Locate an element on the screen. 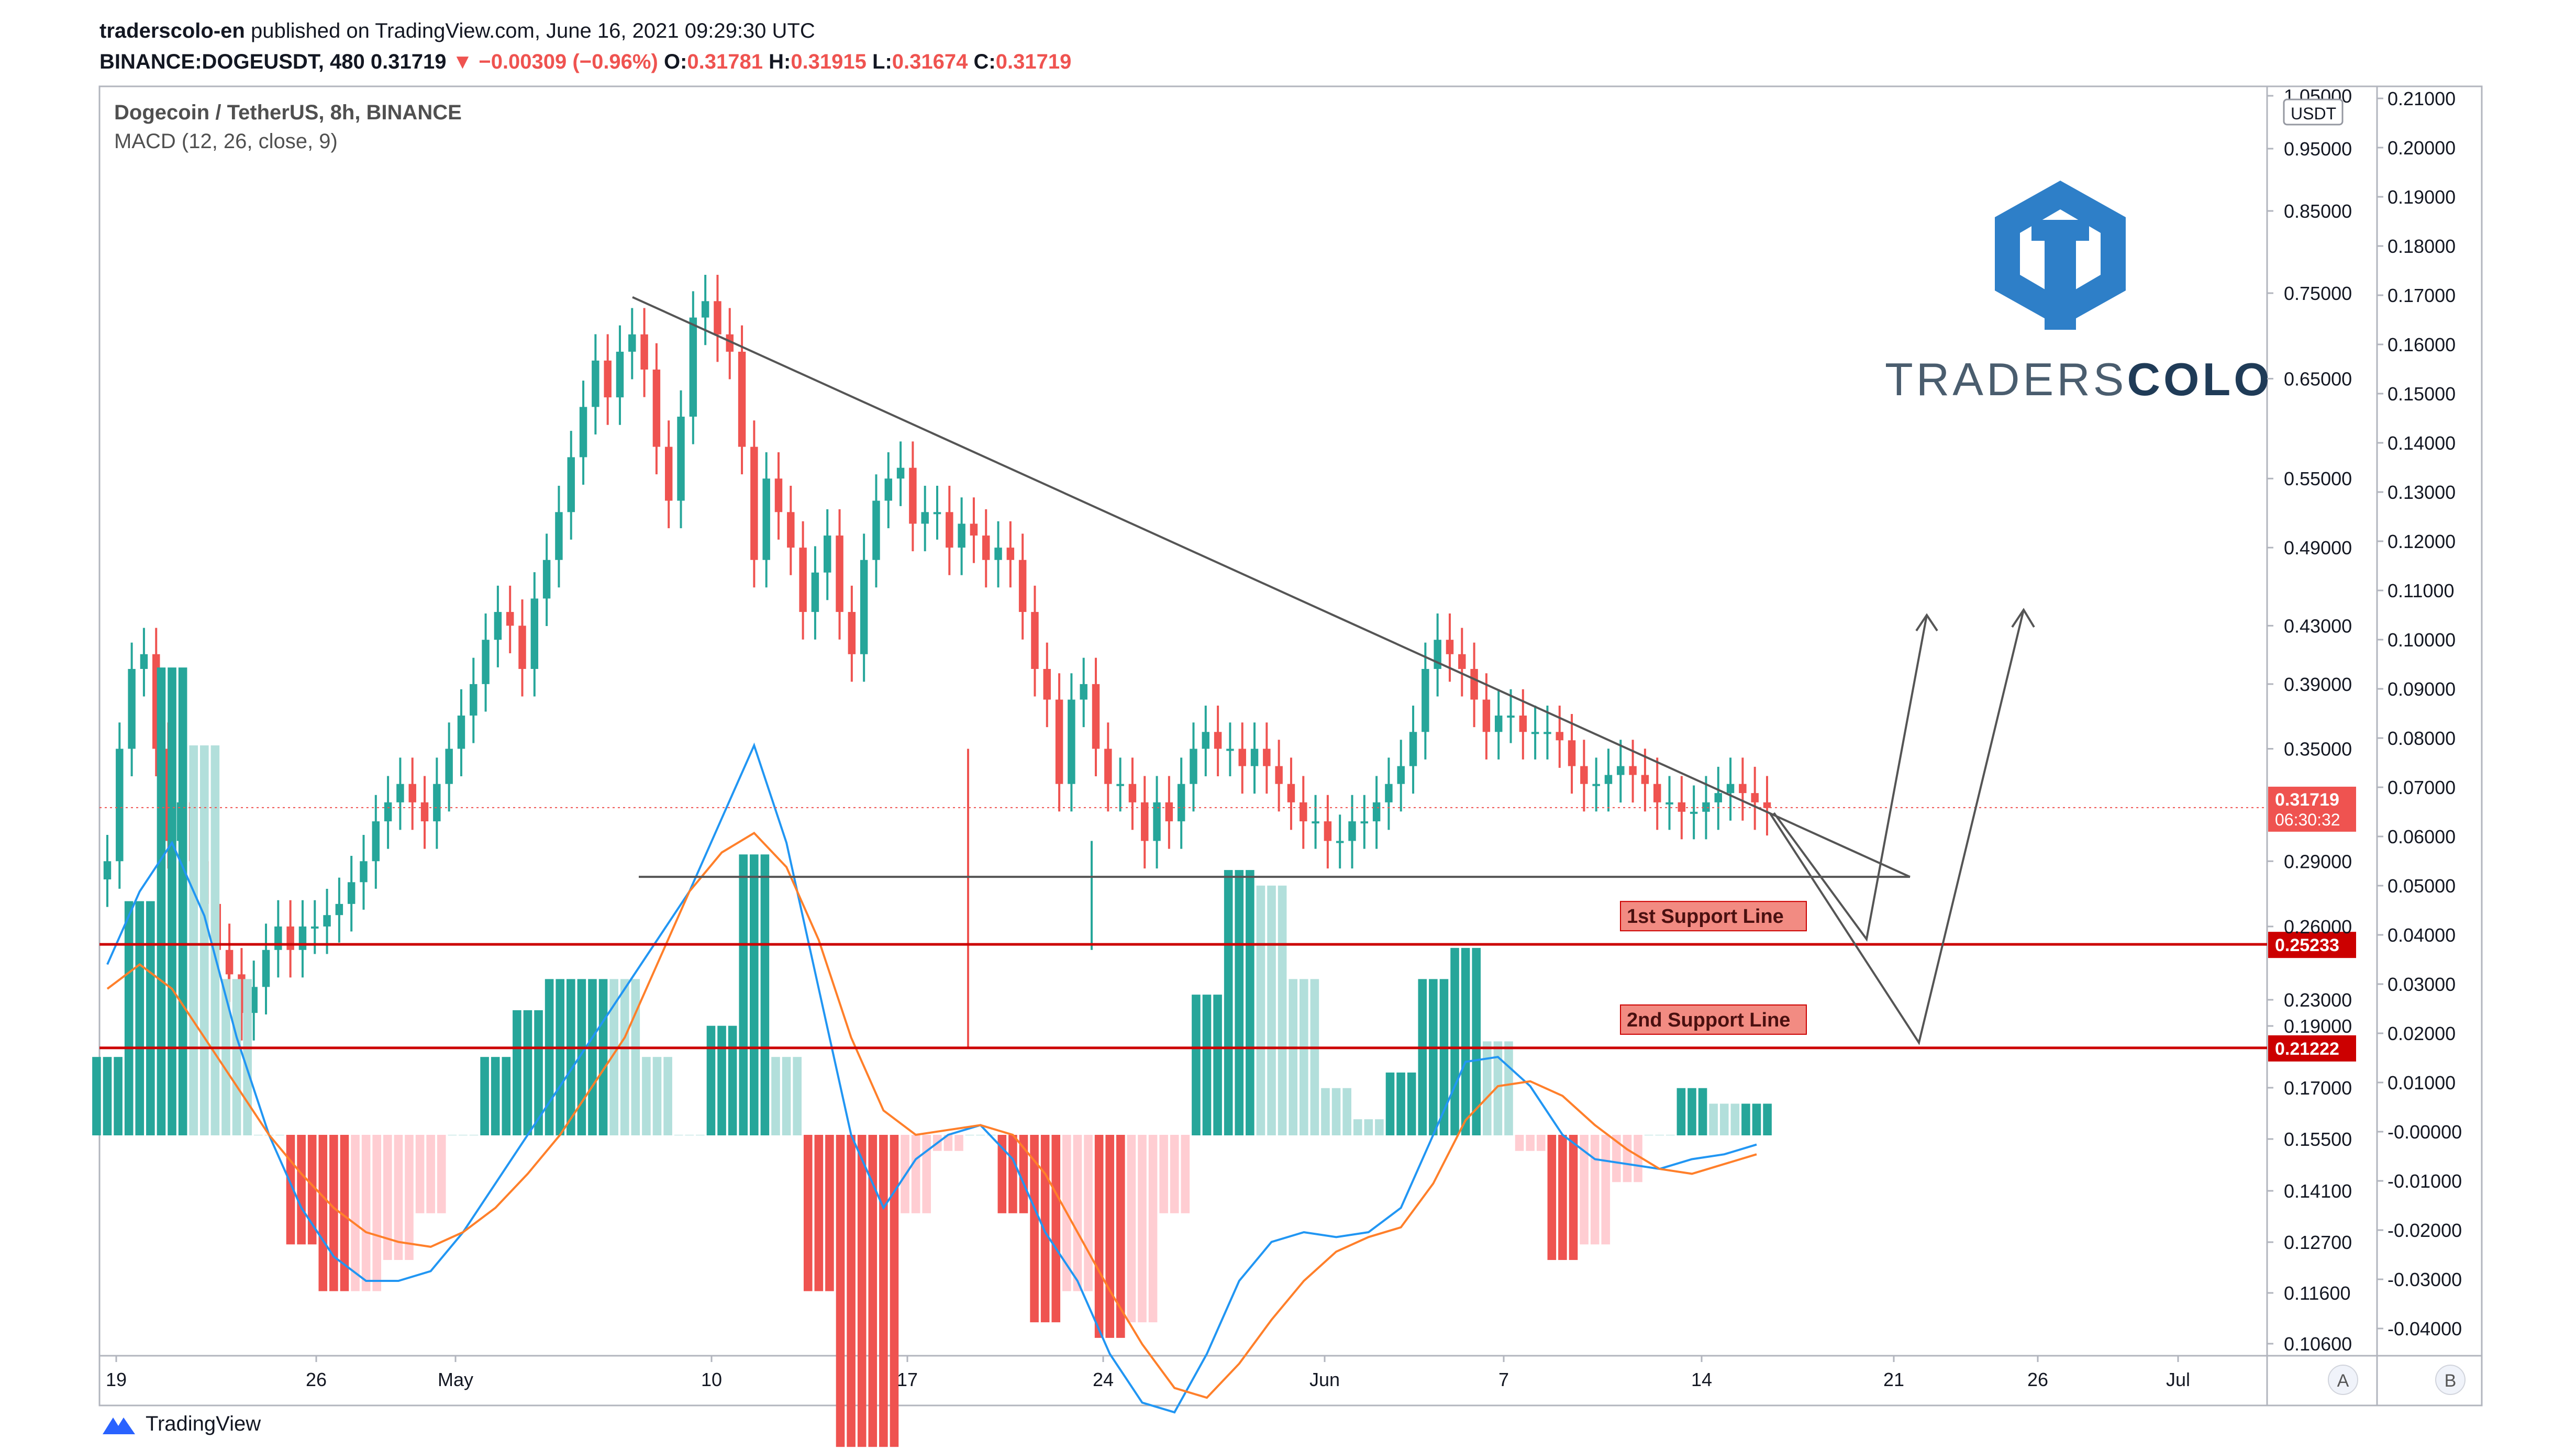 This screenshot has width=2576, height=1451. macd-tick-label: 0.20000 is located at coordinates (2422, 148).